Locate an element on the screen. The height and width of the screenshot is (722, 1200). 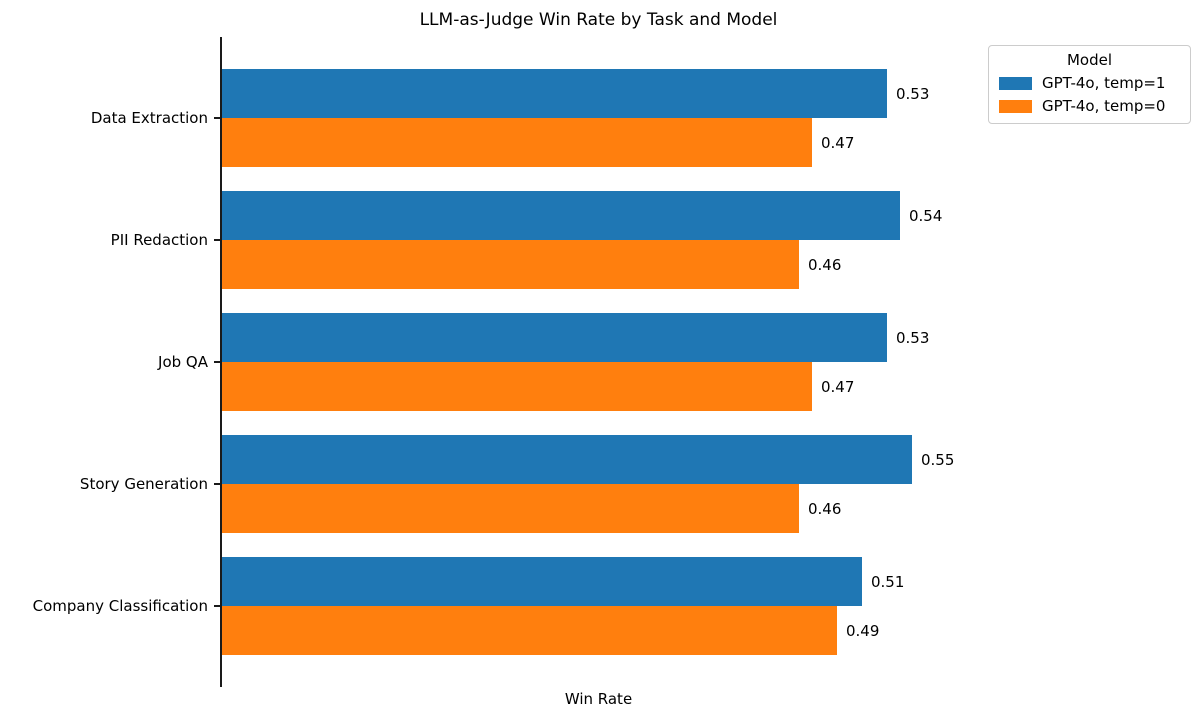
bar-value-label: 0.49 is located at coordinates (863, 630).